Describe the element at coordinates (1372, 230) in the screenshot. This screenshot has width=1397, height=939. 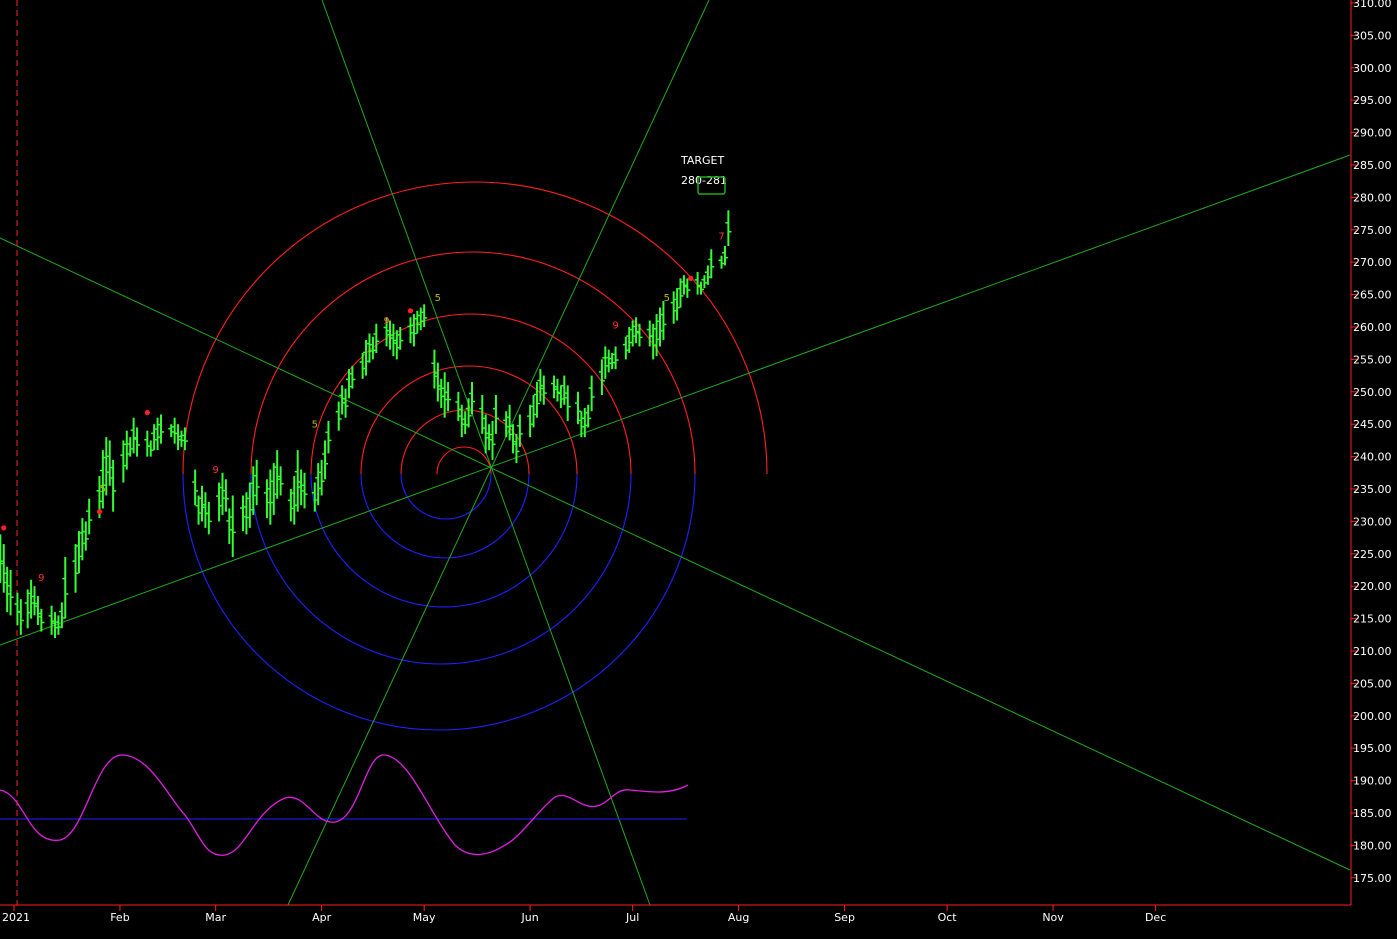
I see `y-tick-label: 275.00` at that location.